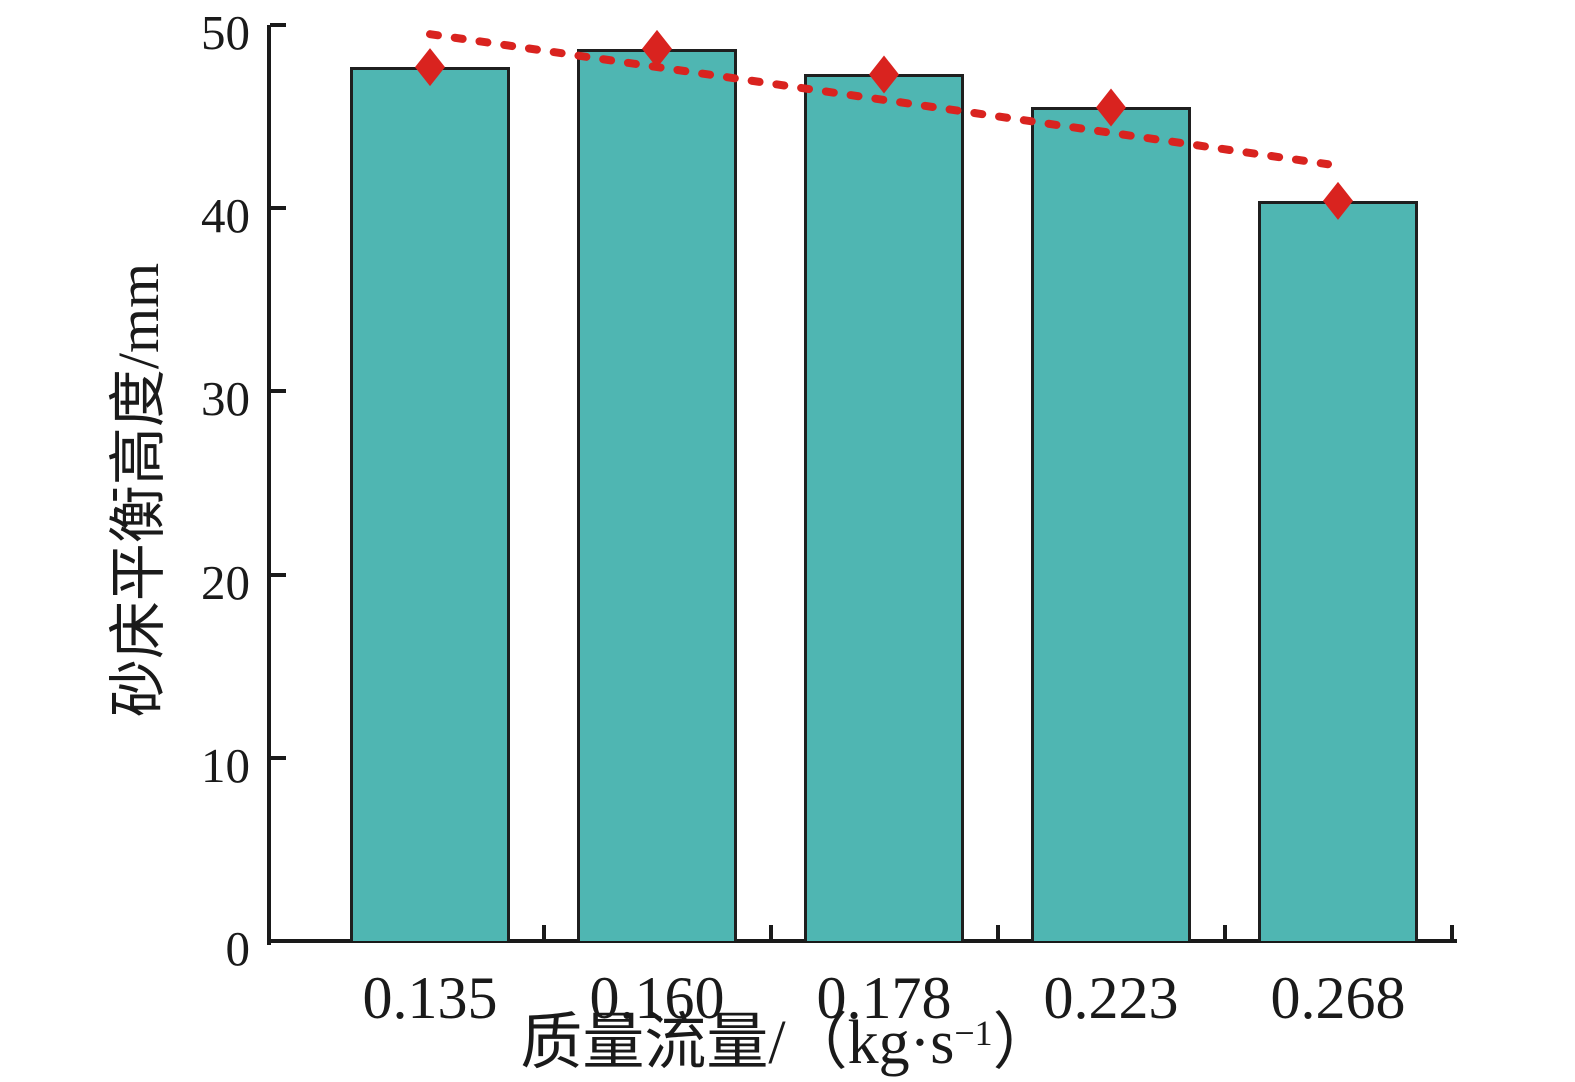 The height and width of the screenshot is (1082, 1575). What do you see at coordinates (225, 32) in the screenshot?
I see `y-tick-label: 50` at bounding box center [225, 32].